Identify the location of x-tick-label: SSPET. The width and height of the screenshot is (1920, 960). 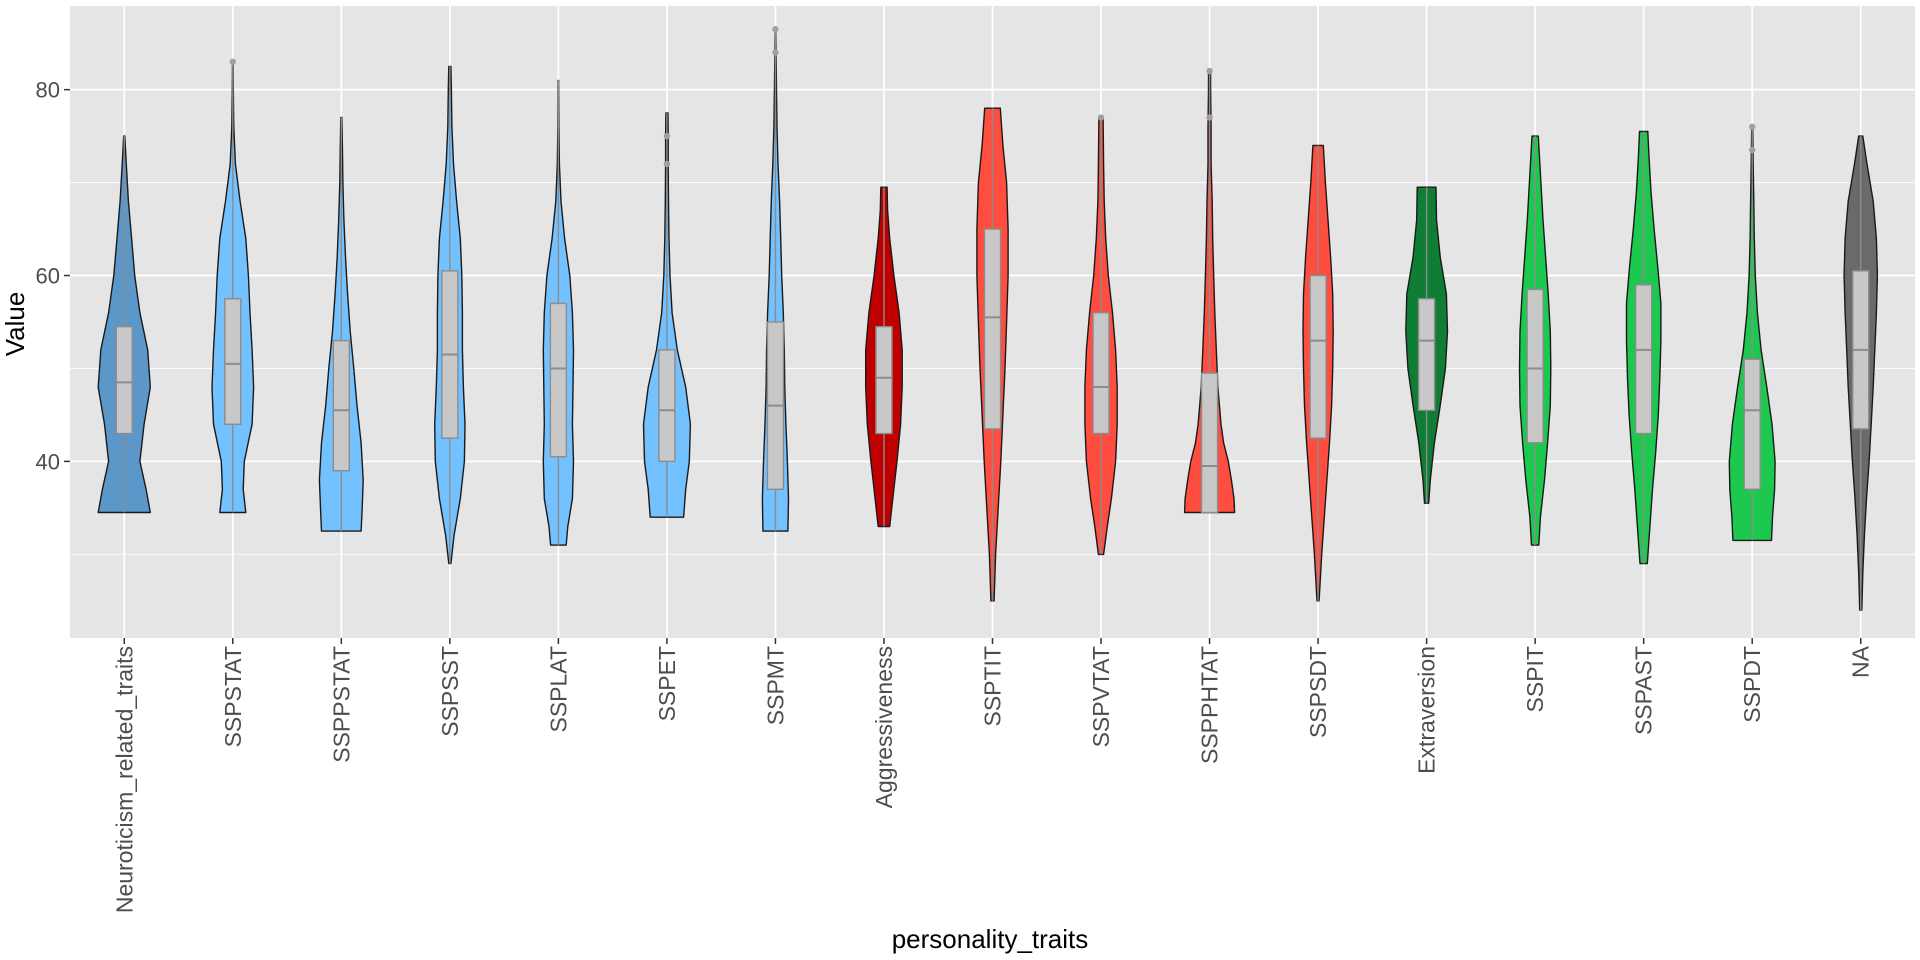
(667, 683).